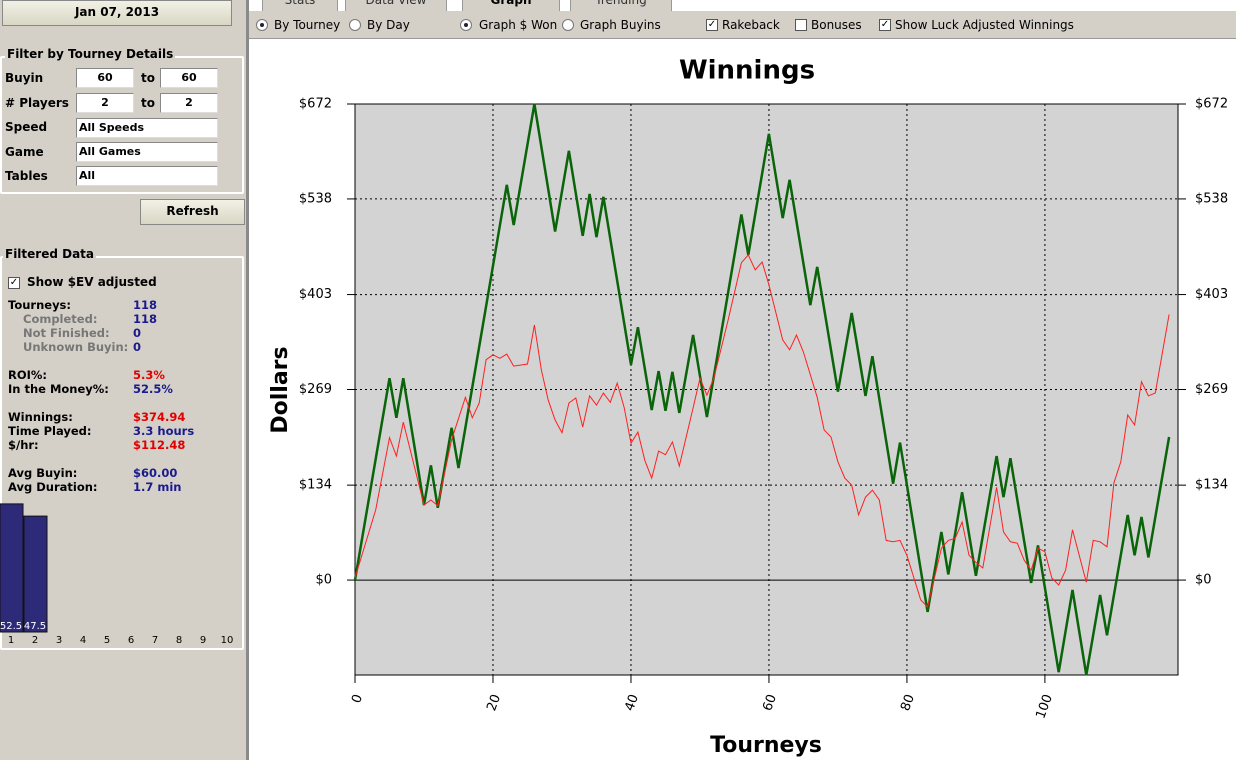 The width and height of the screenshot is (1236, 760). What do you see at coordinates (117, 13) in the screenshot?
I see `date-button: Jan 07, 2013` at bounding box center [117, 13].